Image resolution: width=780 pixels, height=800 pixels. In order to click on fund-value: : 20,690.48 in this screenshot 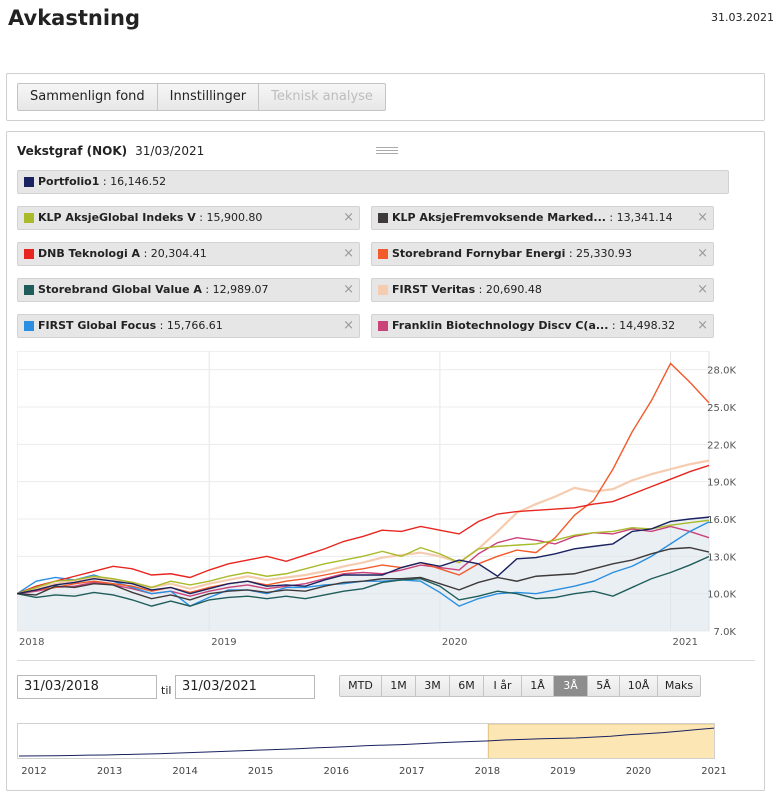, I will do `click(508, 289)`.